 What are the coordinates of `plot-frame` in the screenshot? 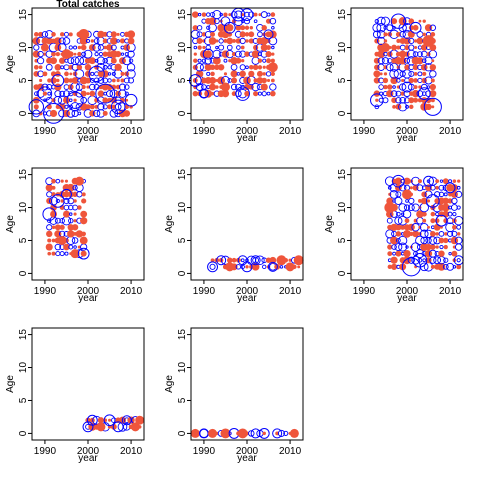 It's located at (247, 224).